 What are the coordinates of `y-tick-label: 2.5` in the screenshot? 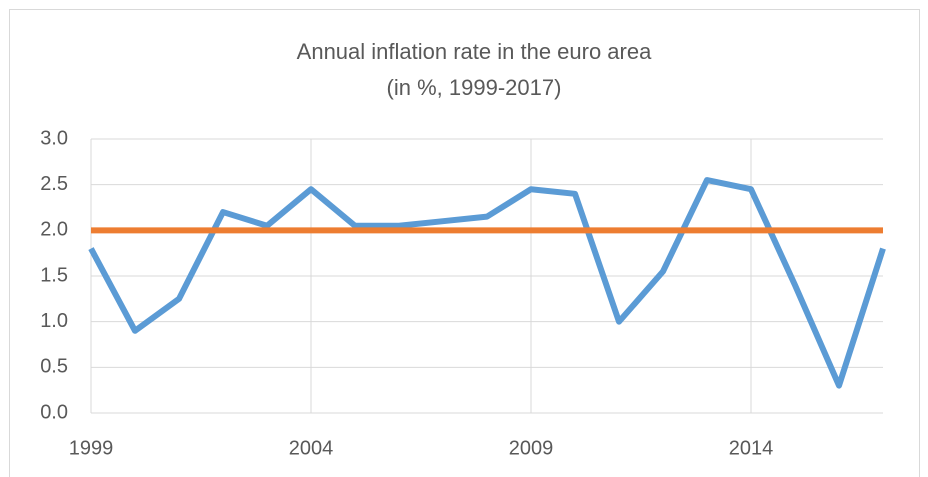 It's located at (54, 184).